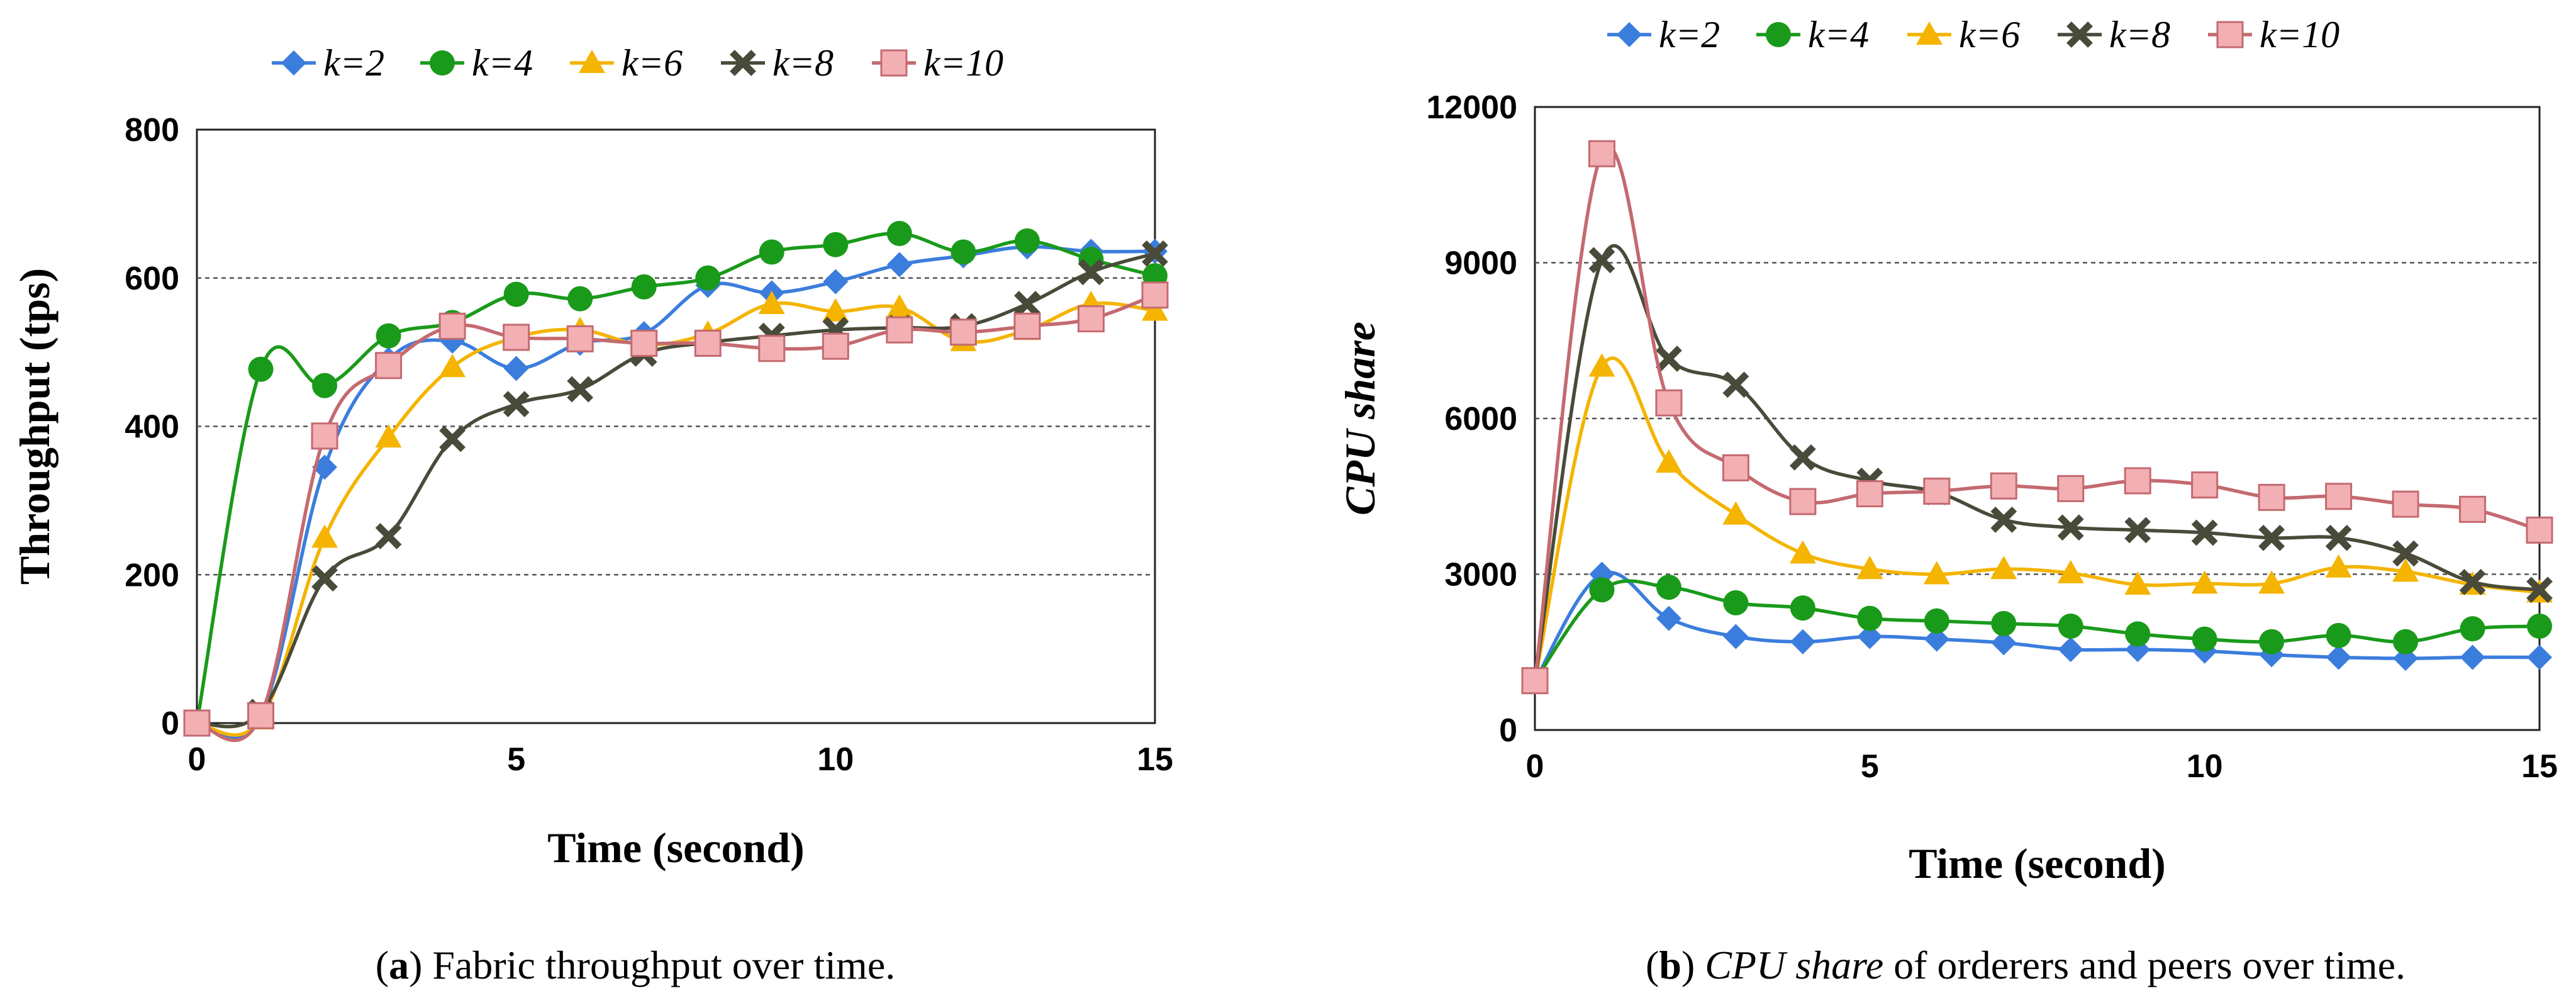 The height and width of the screenshot is (1005, 2576). What do you see at coordinates (658, 965) in the screenshot?
I see `throughput-caption-text: Fabric throughput over time.` at bounding box center [658, 965].